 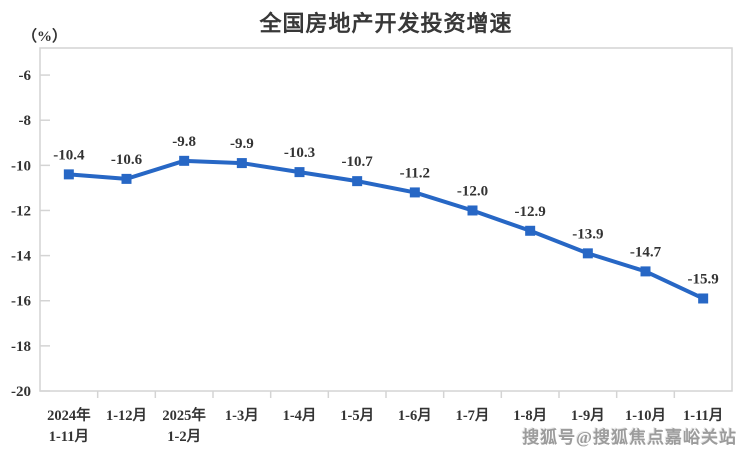 What do you see at coordinates (472, 191) in the screenshot?
I see `data-point-label: -12.0` at bounding box center [472, 191].